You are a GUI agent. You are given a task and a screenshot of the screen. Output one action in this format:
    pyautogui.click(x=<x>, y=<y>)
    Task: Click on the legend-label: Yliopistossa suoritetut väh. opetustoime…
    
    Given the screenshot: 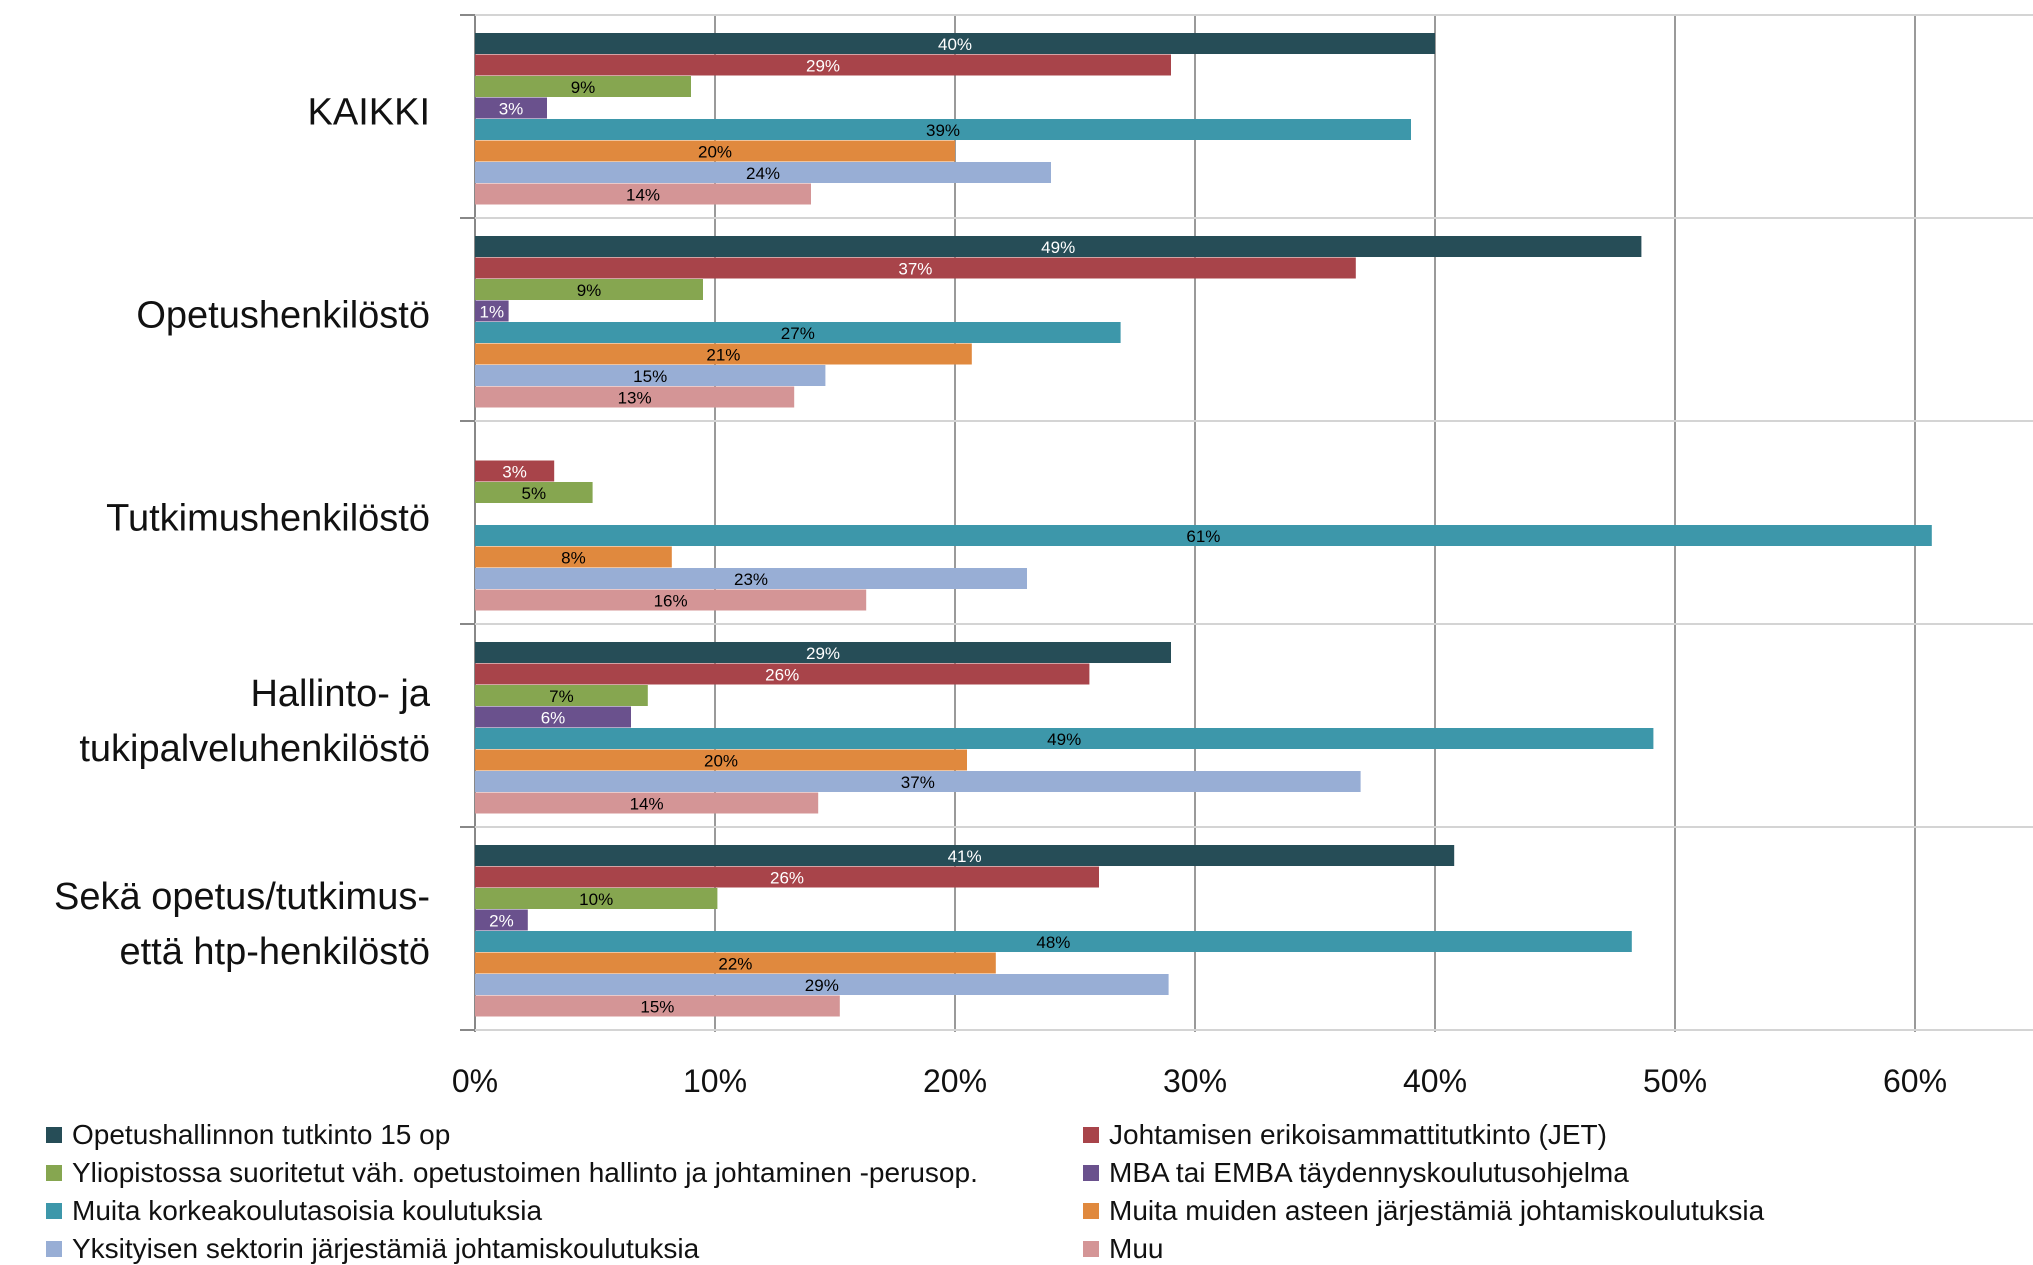 What is the action you would take?
    pyautogui.click(x=525, y=1172)
    